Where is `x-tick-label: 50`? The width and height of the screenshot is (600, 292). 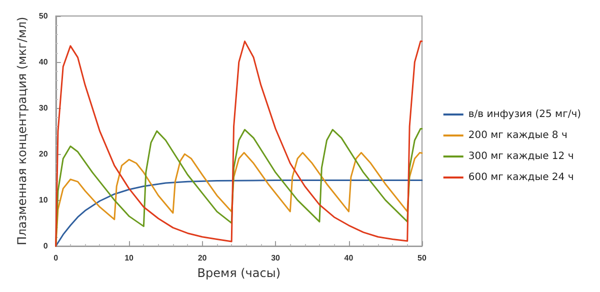 x-tick-label: 50 is located at coordinates (422, 258).